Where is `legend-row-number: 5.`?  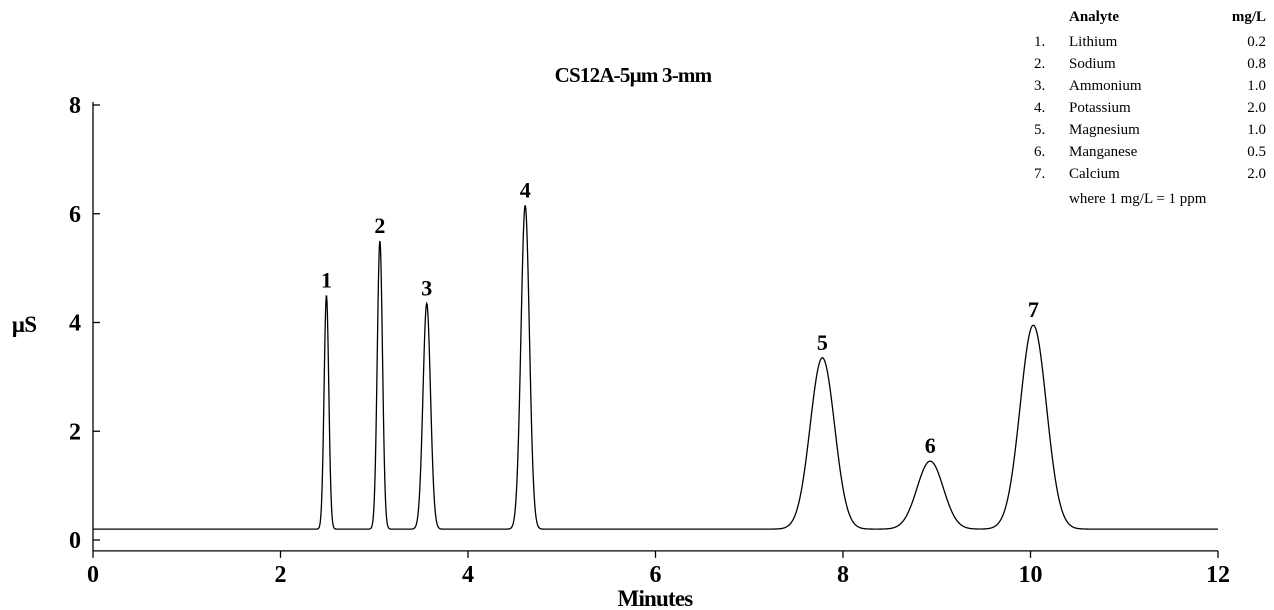 legend-row-number: 5. is located at coordinates (1039, 130).